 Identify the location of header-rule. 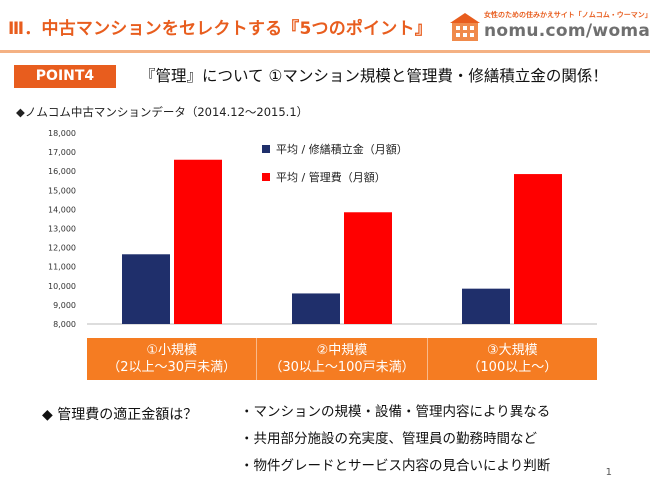
(325, 51).